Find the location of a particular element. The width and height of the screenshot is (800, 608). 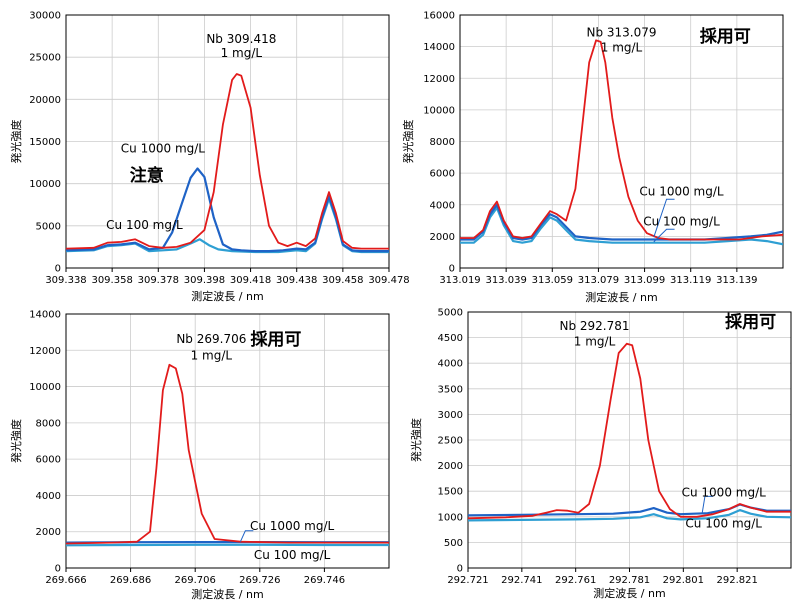

y-tick-label: 30000 is located at coordinates (45, 16).